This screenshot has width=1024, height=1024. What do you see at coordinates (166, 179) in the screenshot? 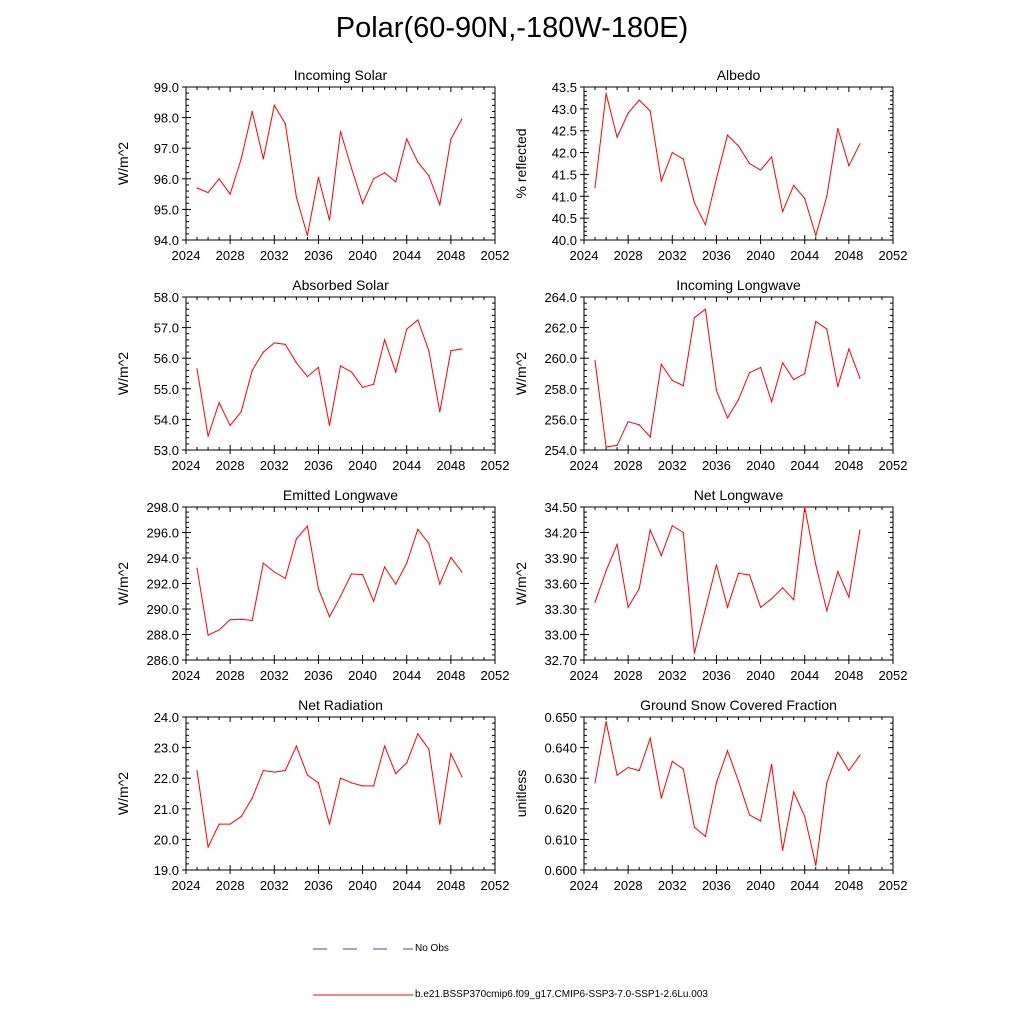
I see `y-tick-label: 96.0` at bounding box center [166, 179].